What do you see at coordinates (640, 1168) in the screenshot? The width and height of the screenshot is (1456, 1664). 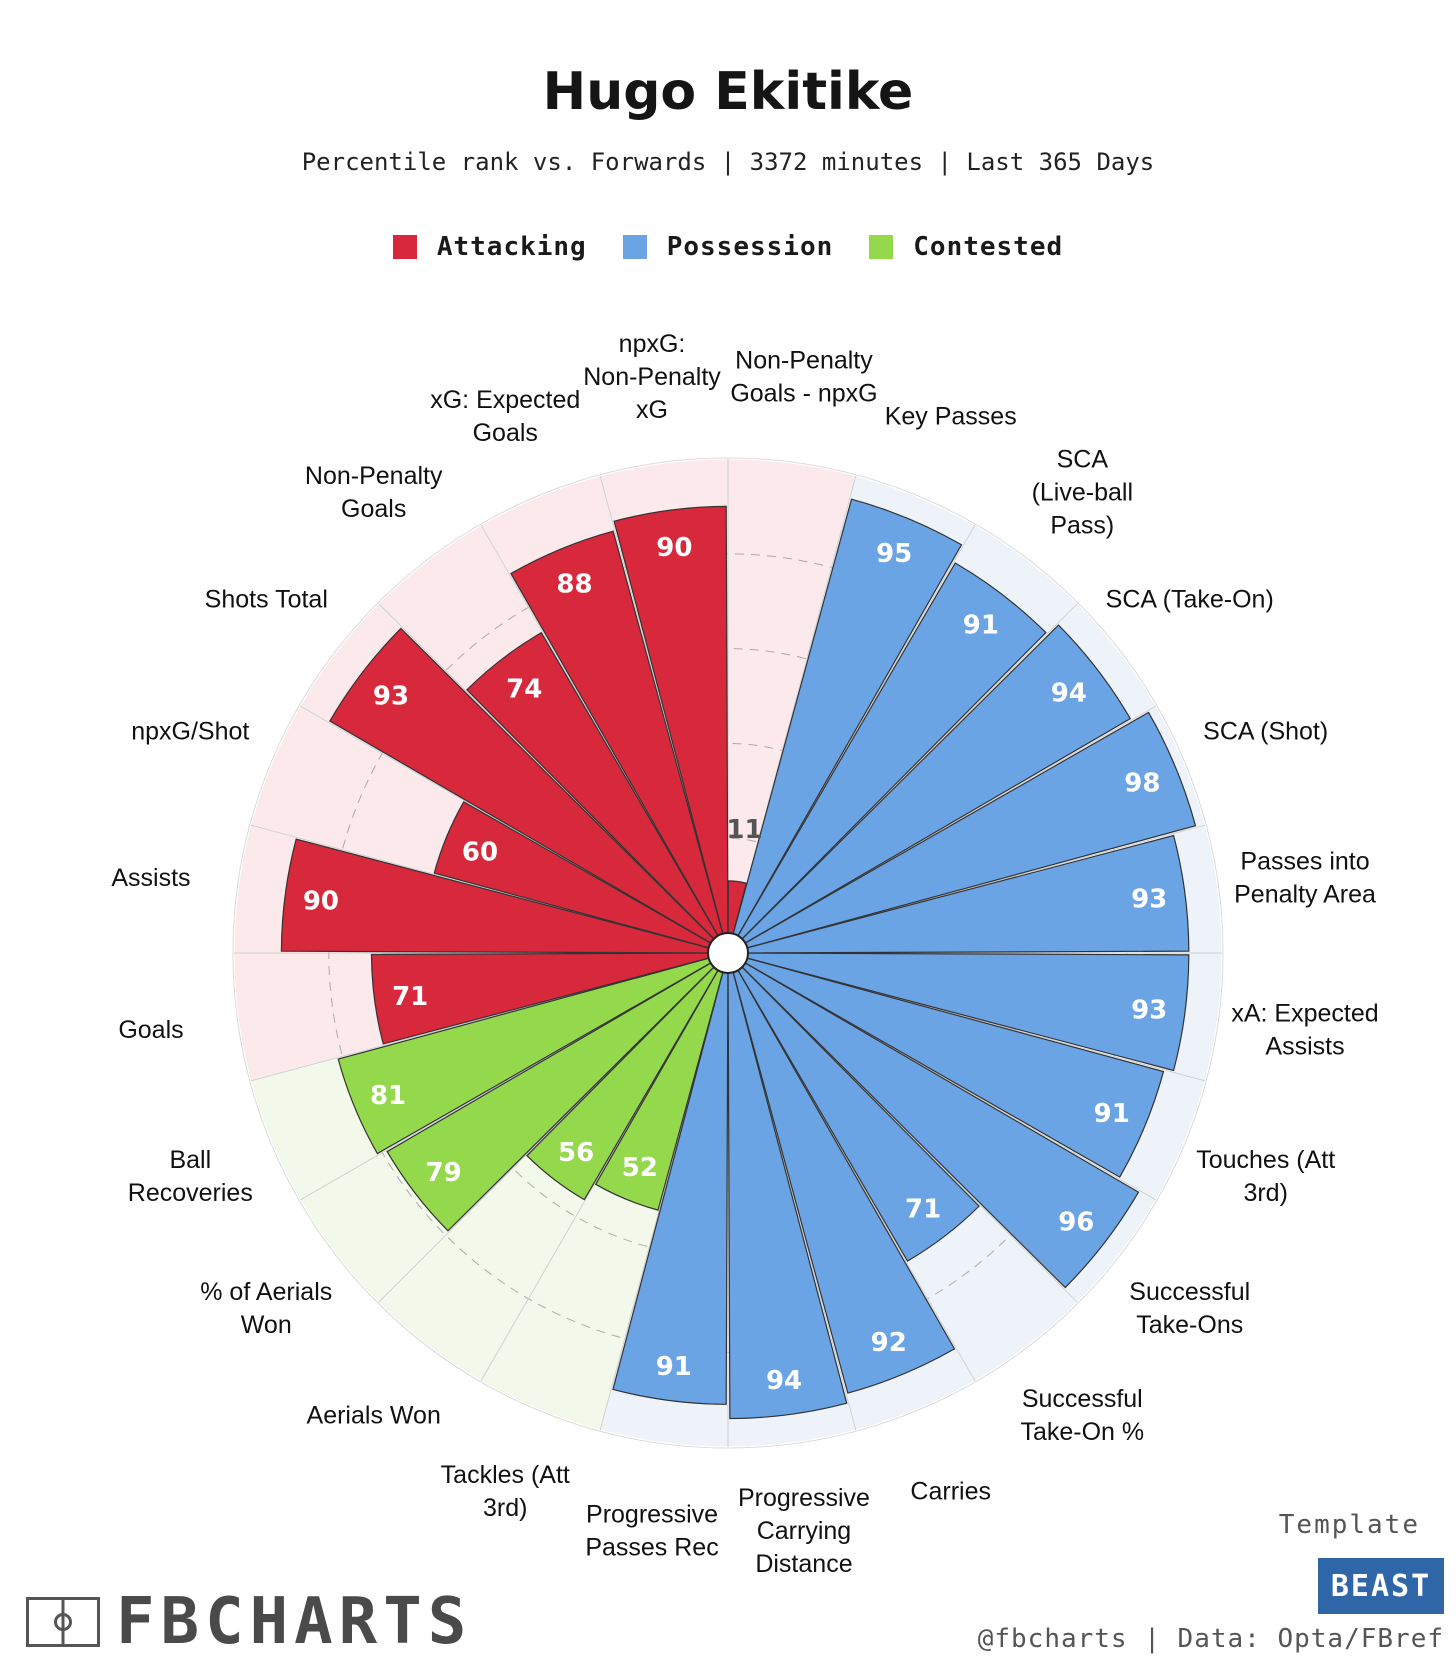 I see `value-label: 52` at bounding box center [640, 1168].